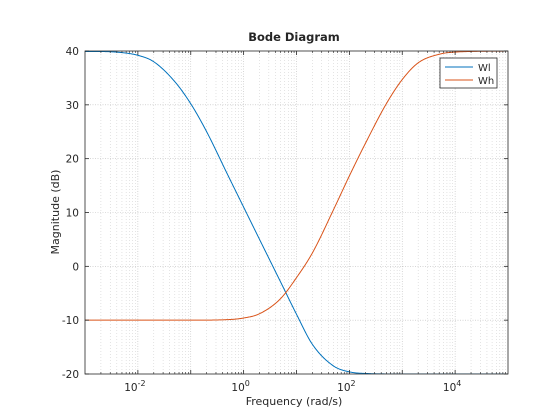 Image resolution: width=560 pixels, height=420 pixels. I want to click on y-tick-label: 30, so click(72, 106).